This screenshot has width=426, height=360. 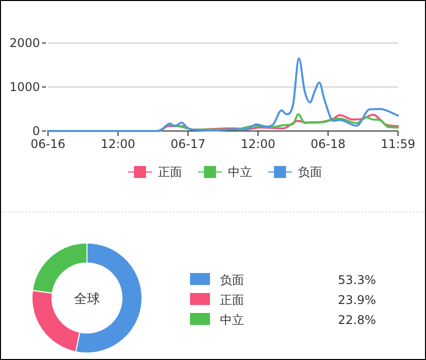 I want to click on data-label: 23.9%, so click(x=357, y=300).